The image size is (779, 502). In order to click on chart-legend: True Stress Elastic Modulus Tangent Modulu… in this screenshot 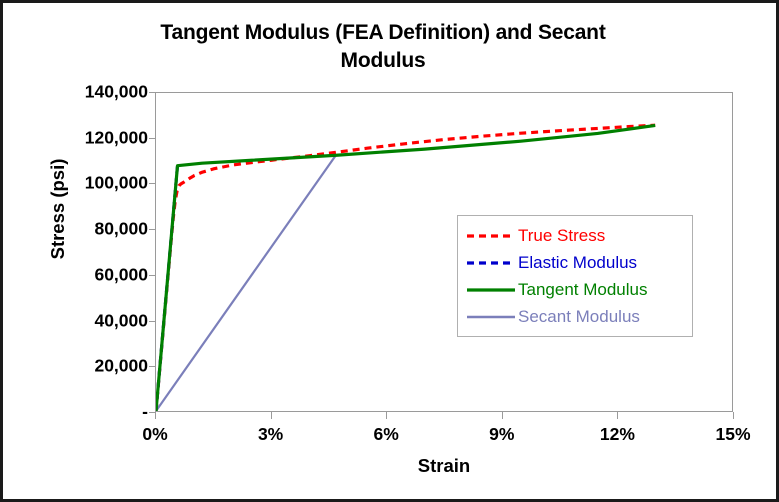, I will do `click(575, 276)`.